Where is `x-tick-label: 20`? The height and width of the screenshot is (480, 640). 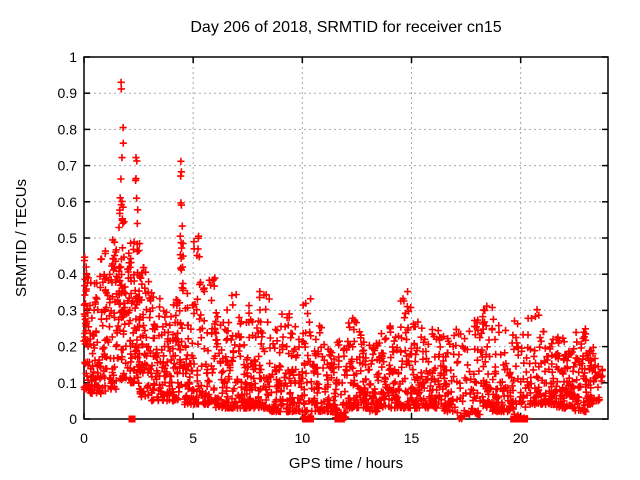 x-tick-label: 20 is located at coordinates (521, 438).